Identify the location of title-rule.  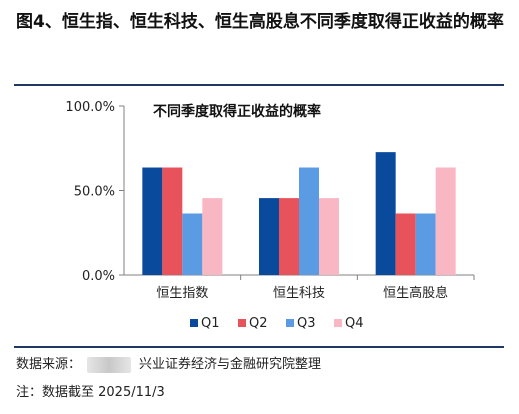
(259, 85).